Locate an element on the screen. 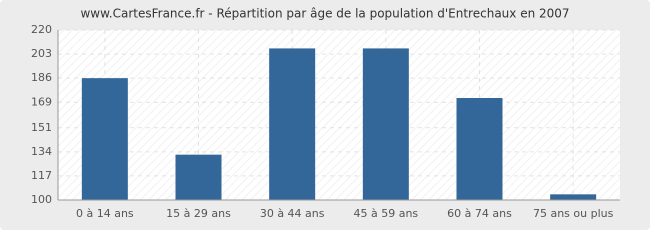 The height and width of the screenshot is (240, 650). y-tick-label: 220 is located at coordinates (41, 29).